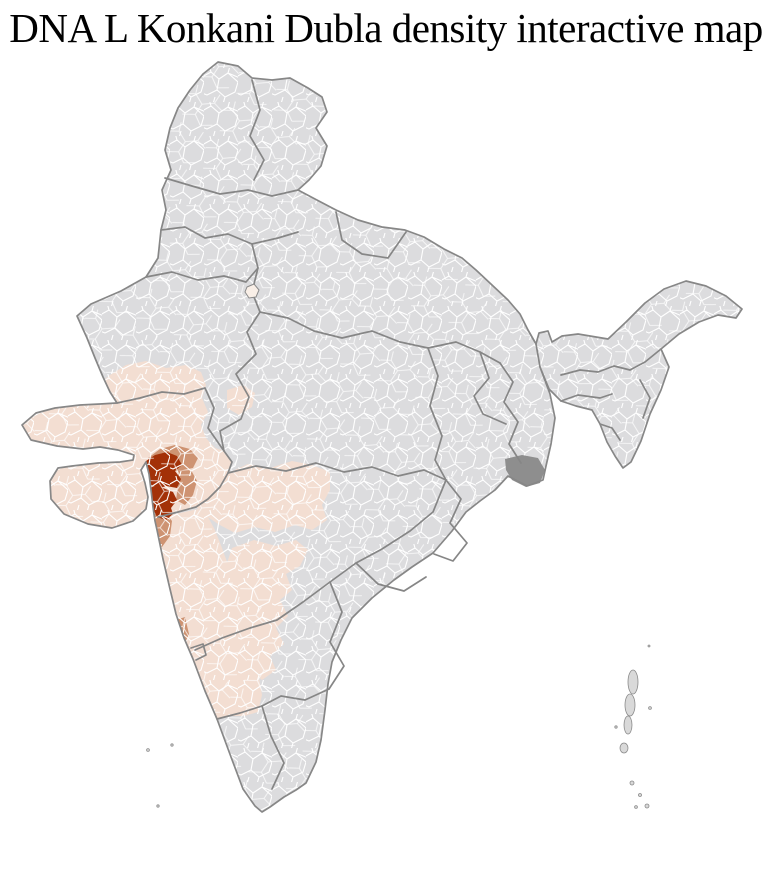 This screenshot has height=874, width=772. What do you see at coordinates (510, 413) in the screenshot?
I see `border-bihar-jharkhand-wb` at bounding box center [510, 413].